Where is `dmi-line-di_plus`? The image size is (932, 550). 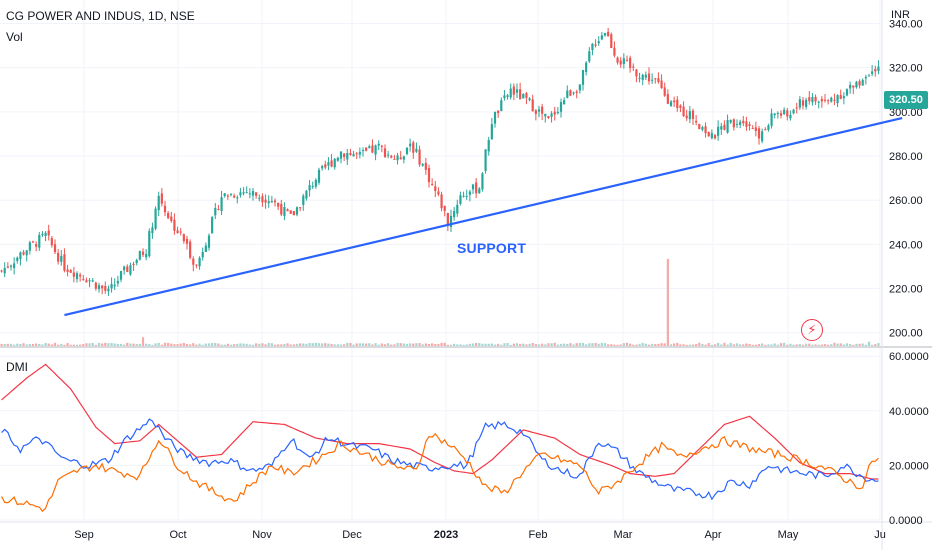 dmi-line-di_plus is located at coordinates (440, 459).